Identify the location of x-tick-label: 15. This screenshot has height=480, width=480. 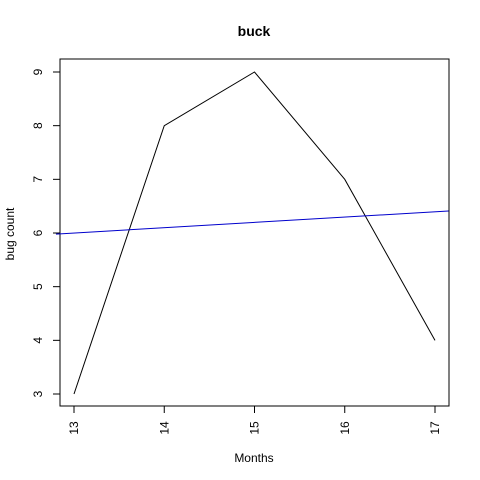
(255, 428).